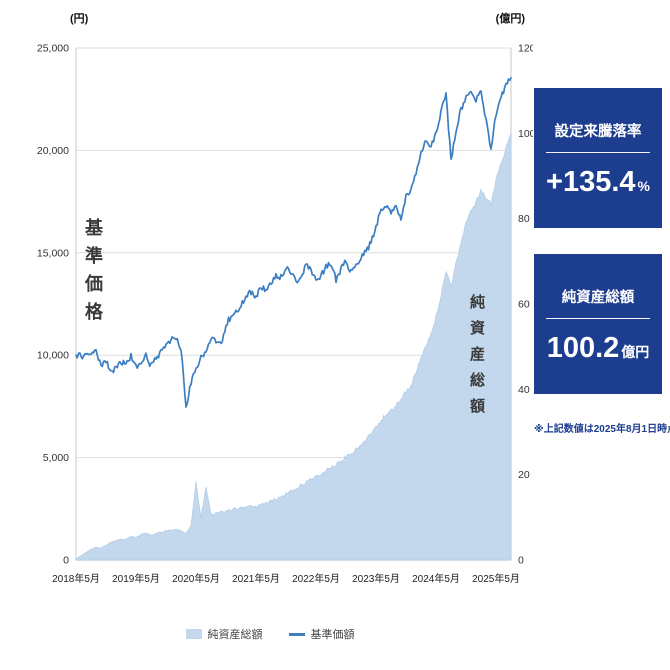 This screenshot has height=670, width=670. Describe the element at coordinates (598, 324) in the screenshot. I see `stat-box-assets: 純資産総額 100.2 億円` at that location.